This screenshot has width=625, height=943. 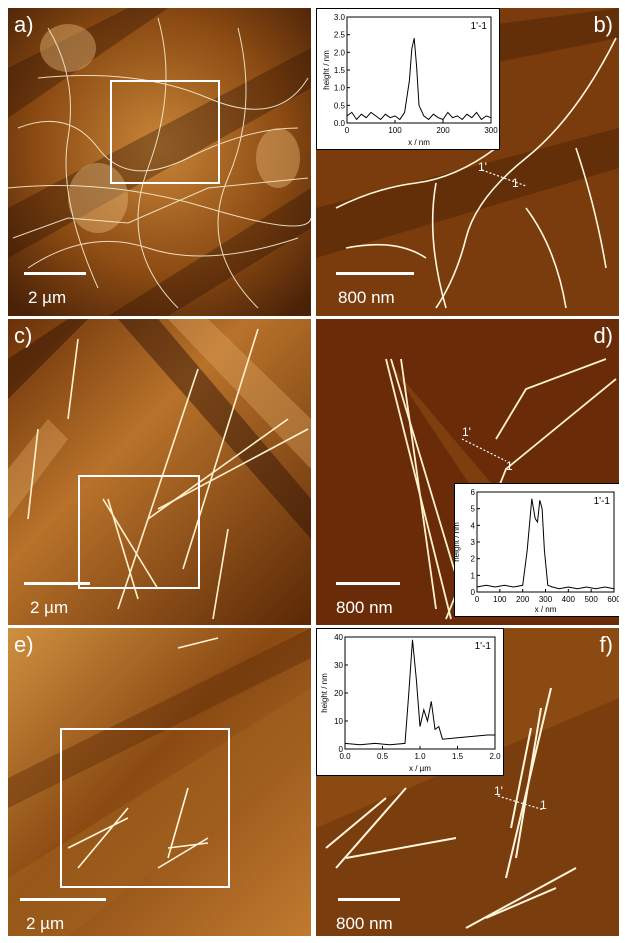 What do you see at coordinates (473, 525) in the screenshot?
I see `y-tick-label: 4` at bounding box center [473, 525].